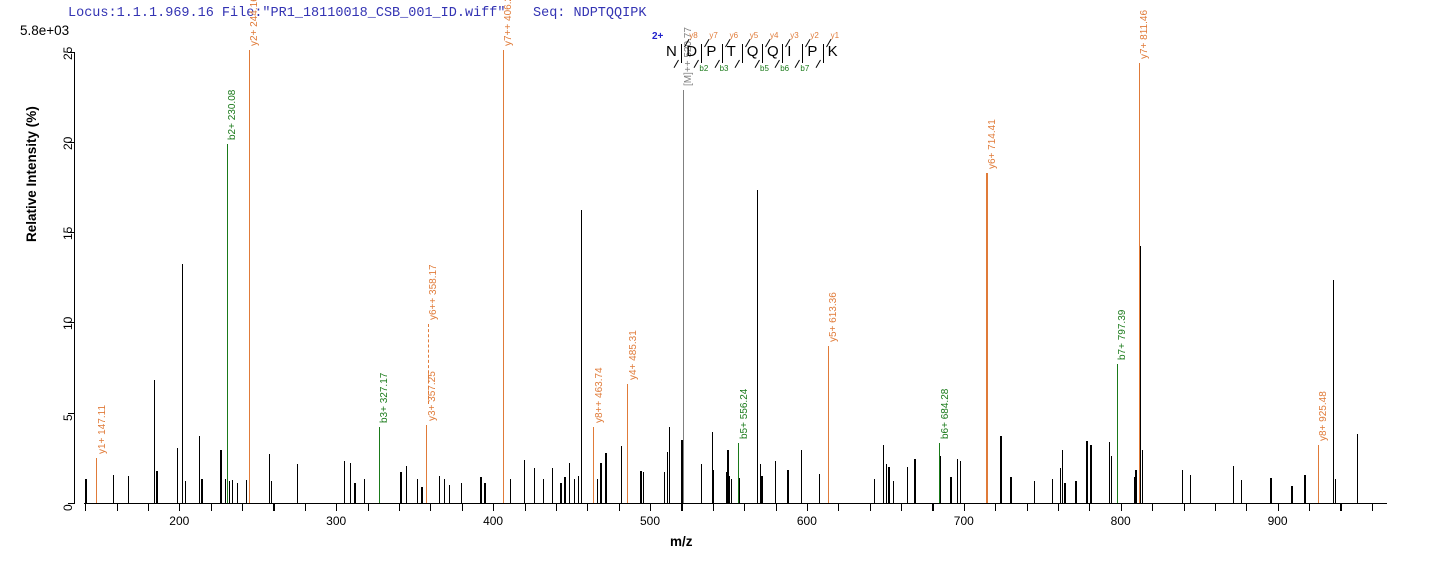  What do you see at coordinates (835, 35) in the screenshot?
I see `y-ion-label-y1: y1` at bounding box center [835, 35].